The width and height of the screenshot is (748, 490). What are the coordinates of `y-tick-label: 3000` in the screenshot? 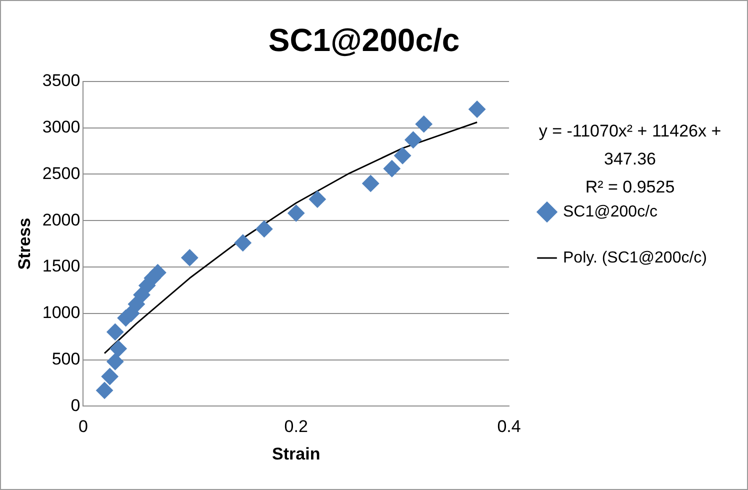 It's located at (61, 126).